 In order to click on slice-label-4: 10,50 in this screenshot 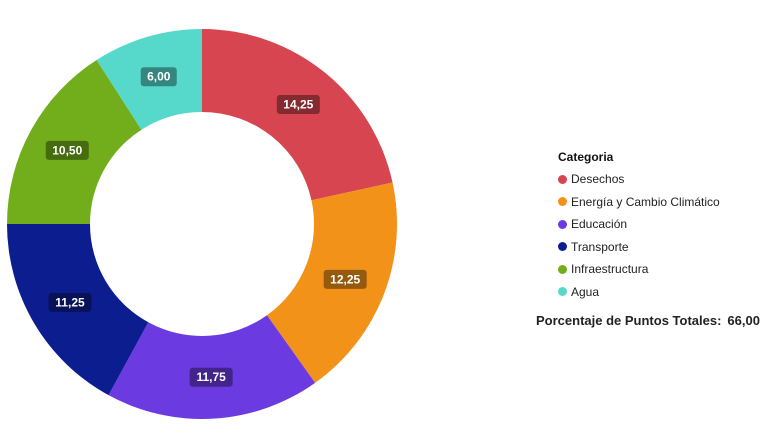, I will do `click(67, 150)`.